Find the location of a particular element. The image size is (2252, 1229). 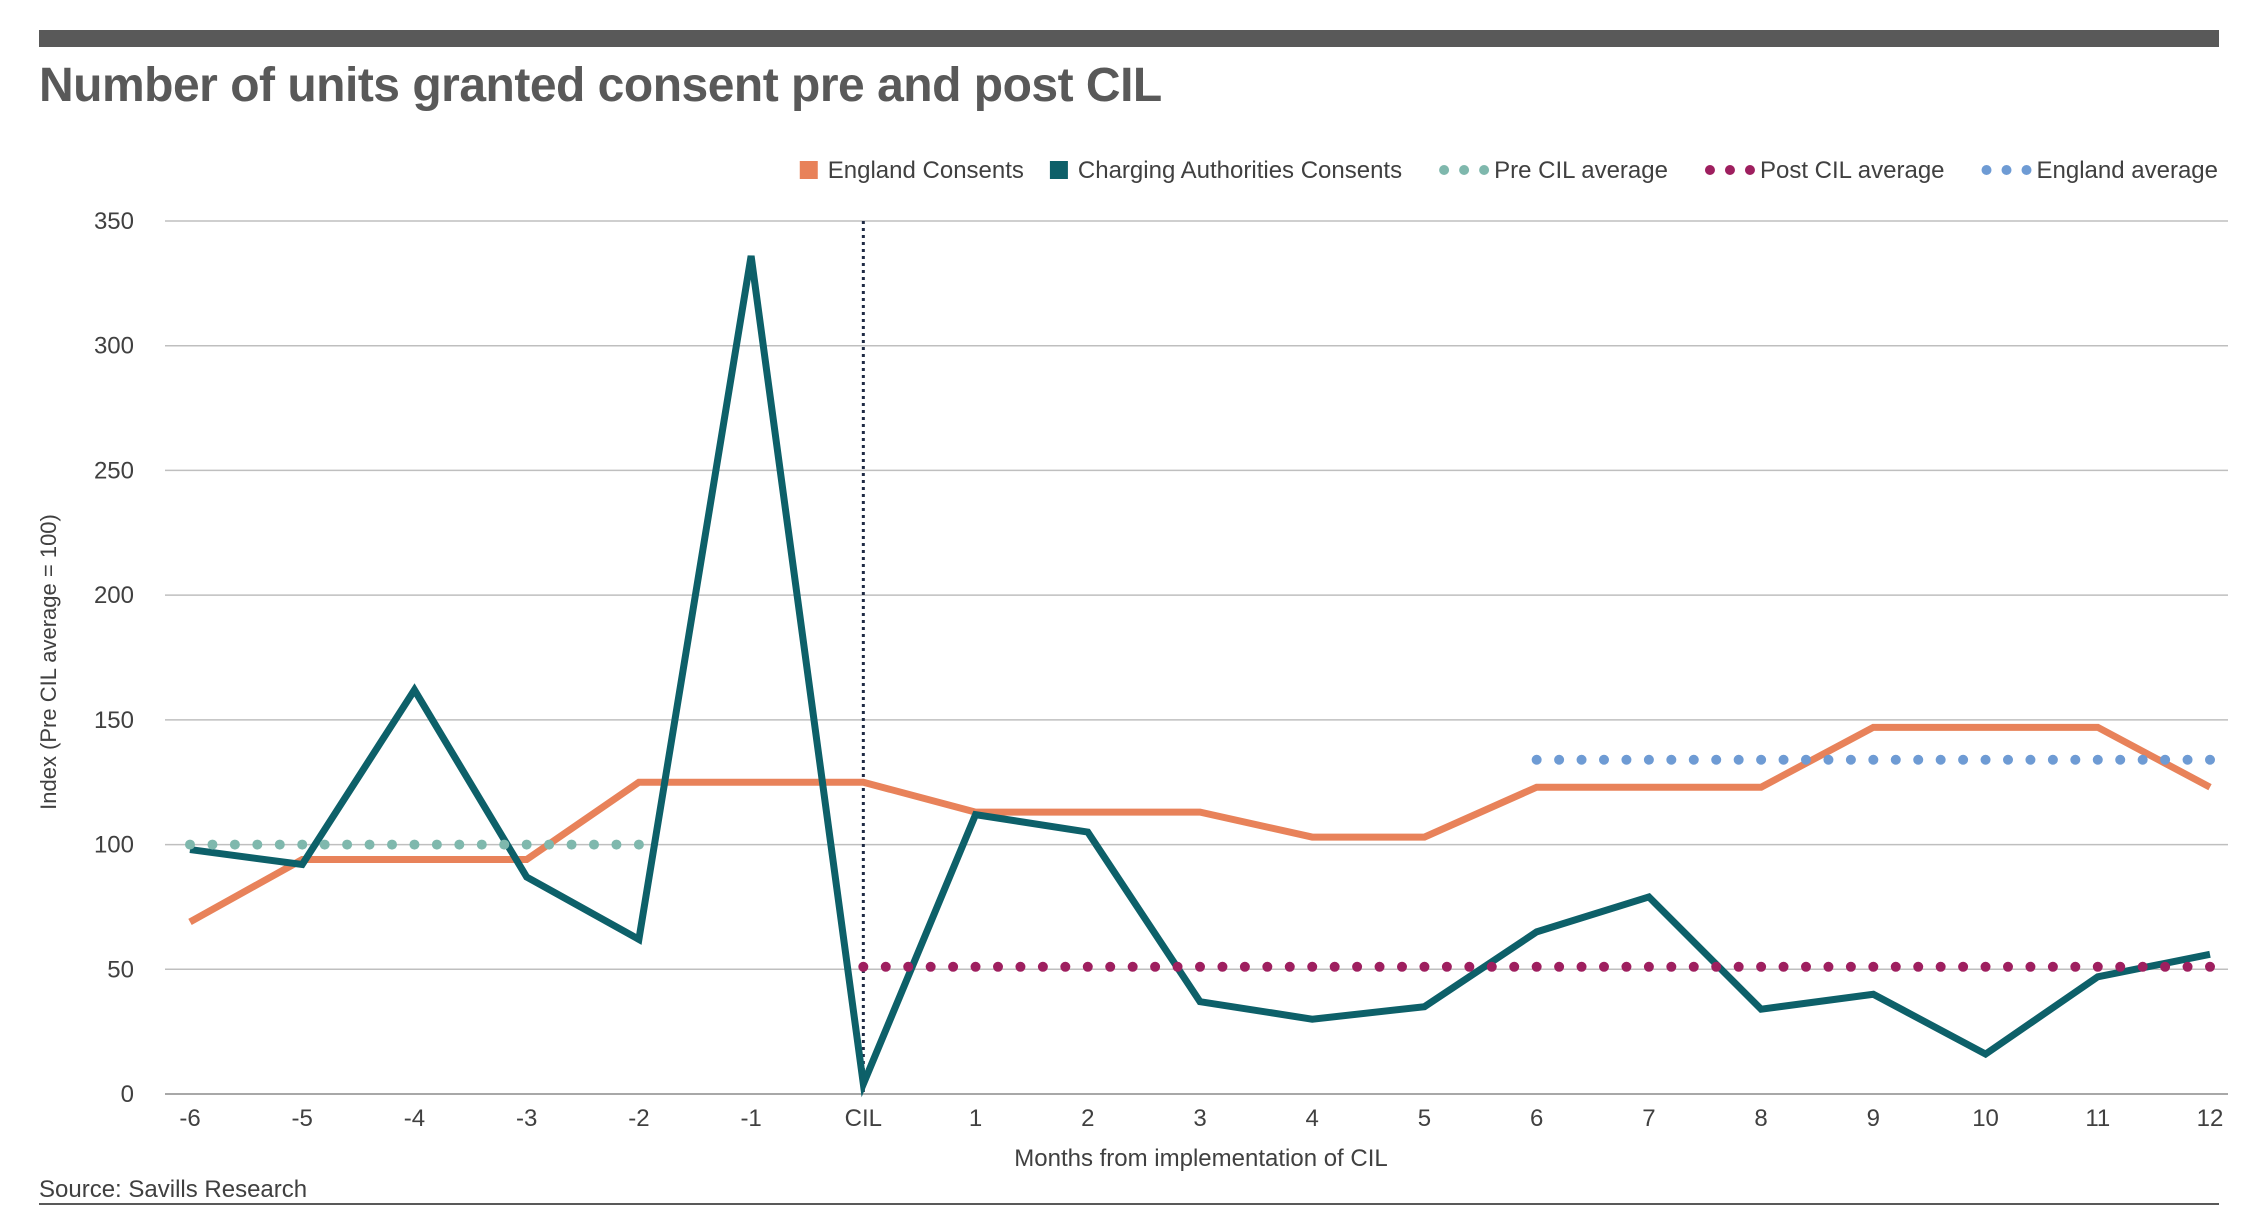

legend-item-pre-cil-average: Pre CIL average is located at coordinates (1553, 170).